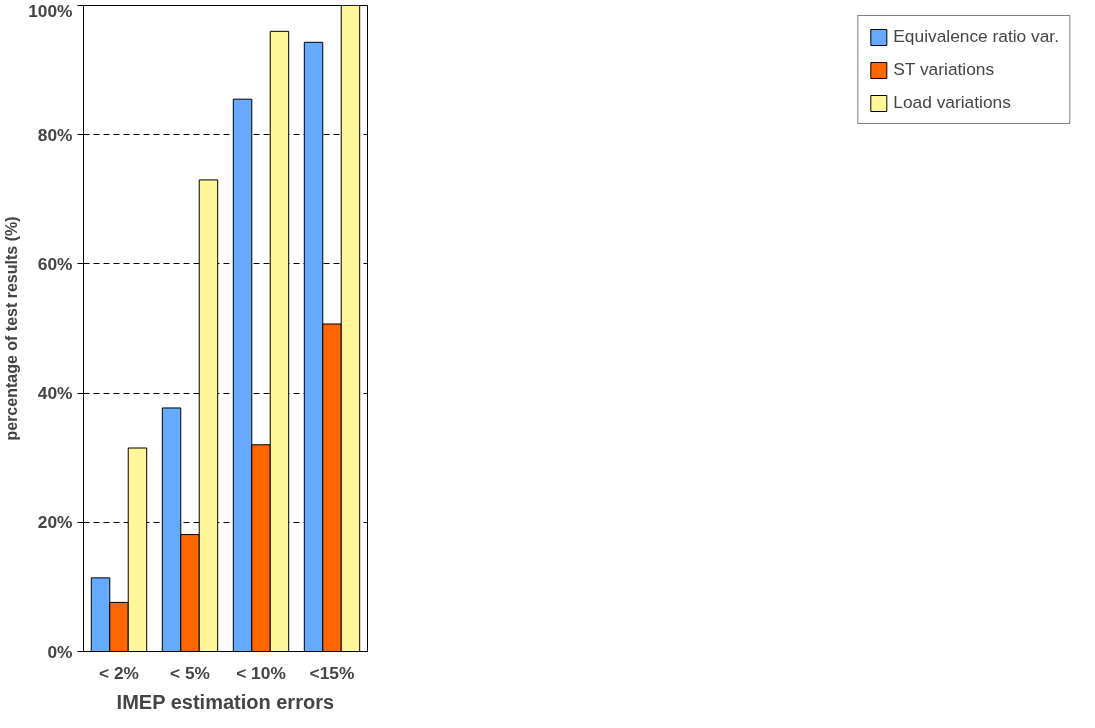 This screenshot has height=728, width=1095. What do you see at coordinates (225, 701) in the screenshot?
I see `x-axis-title: IMEP estimation errors` at bounding box center [225, 701].